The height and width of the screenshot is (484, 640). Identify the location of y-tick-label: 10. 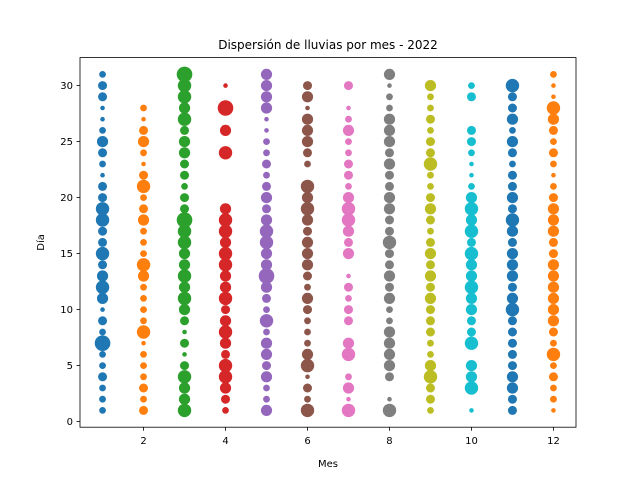
(66, 310).